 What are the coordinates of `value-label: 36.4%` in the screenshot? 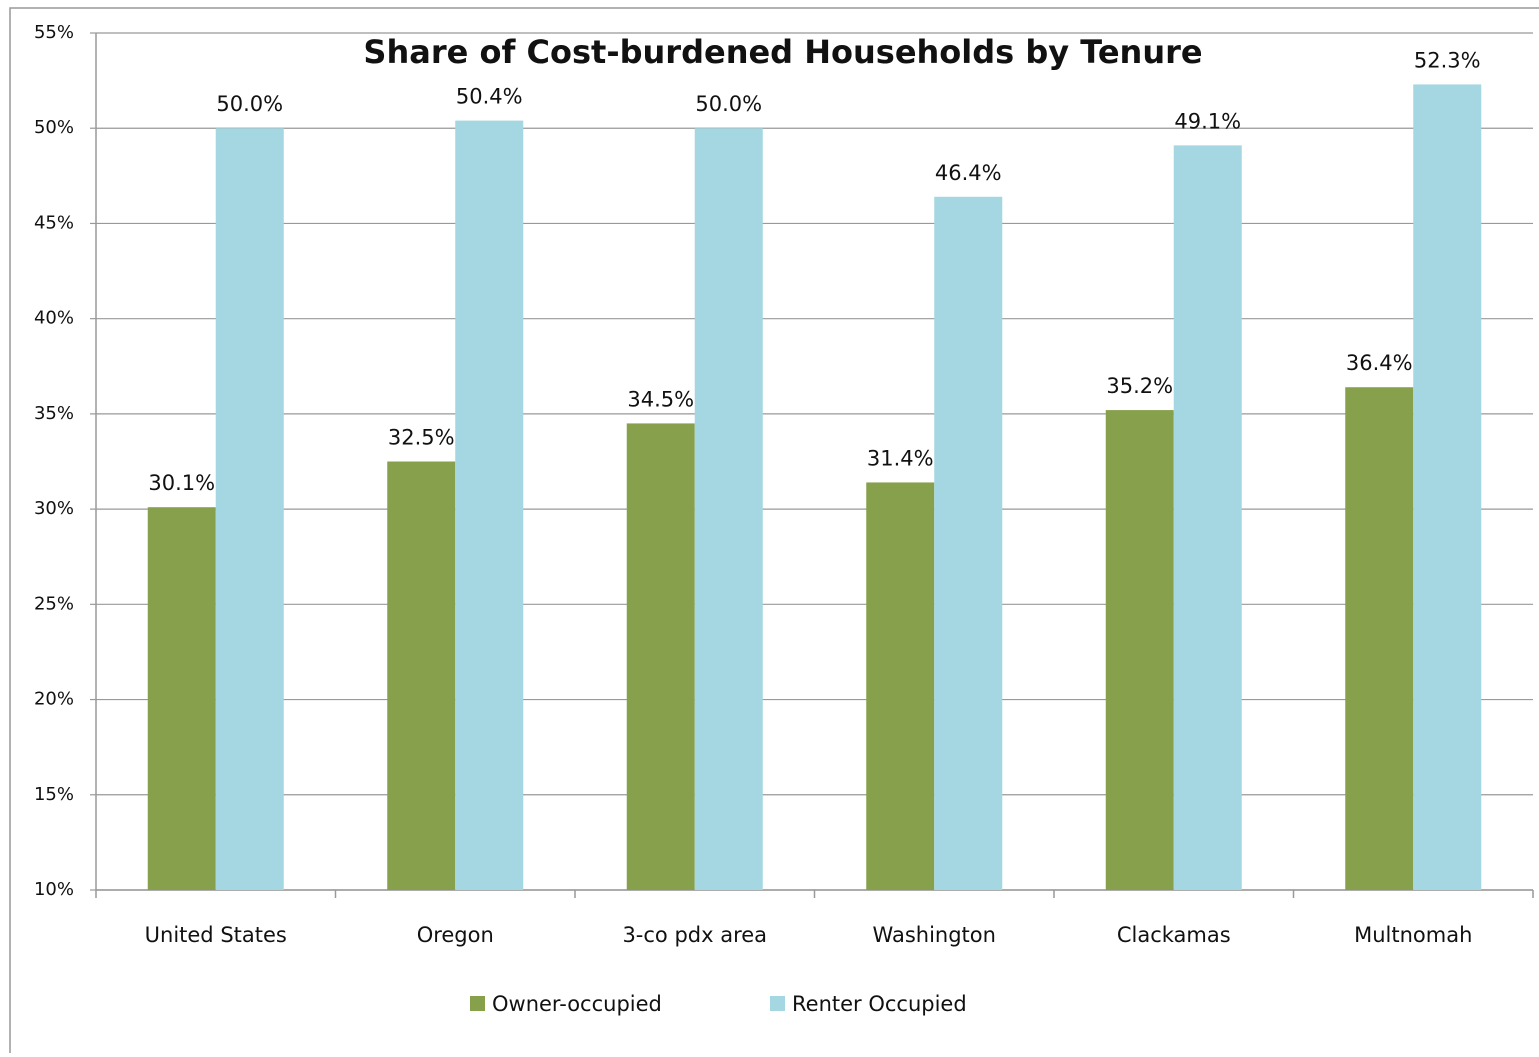 It's located at (1379, 363).